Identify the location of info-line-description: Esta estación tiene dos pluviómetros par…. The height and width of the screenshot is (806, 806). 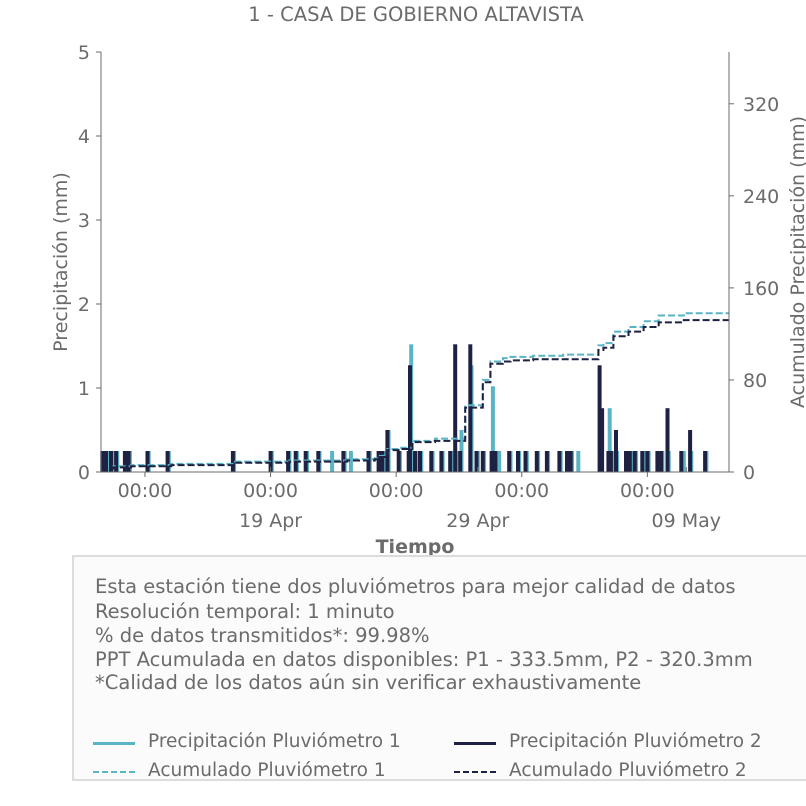
(415, 586).